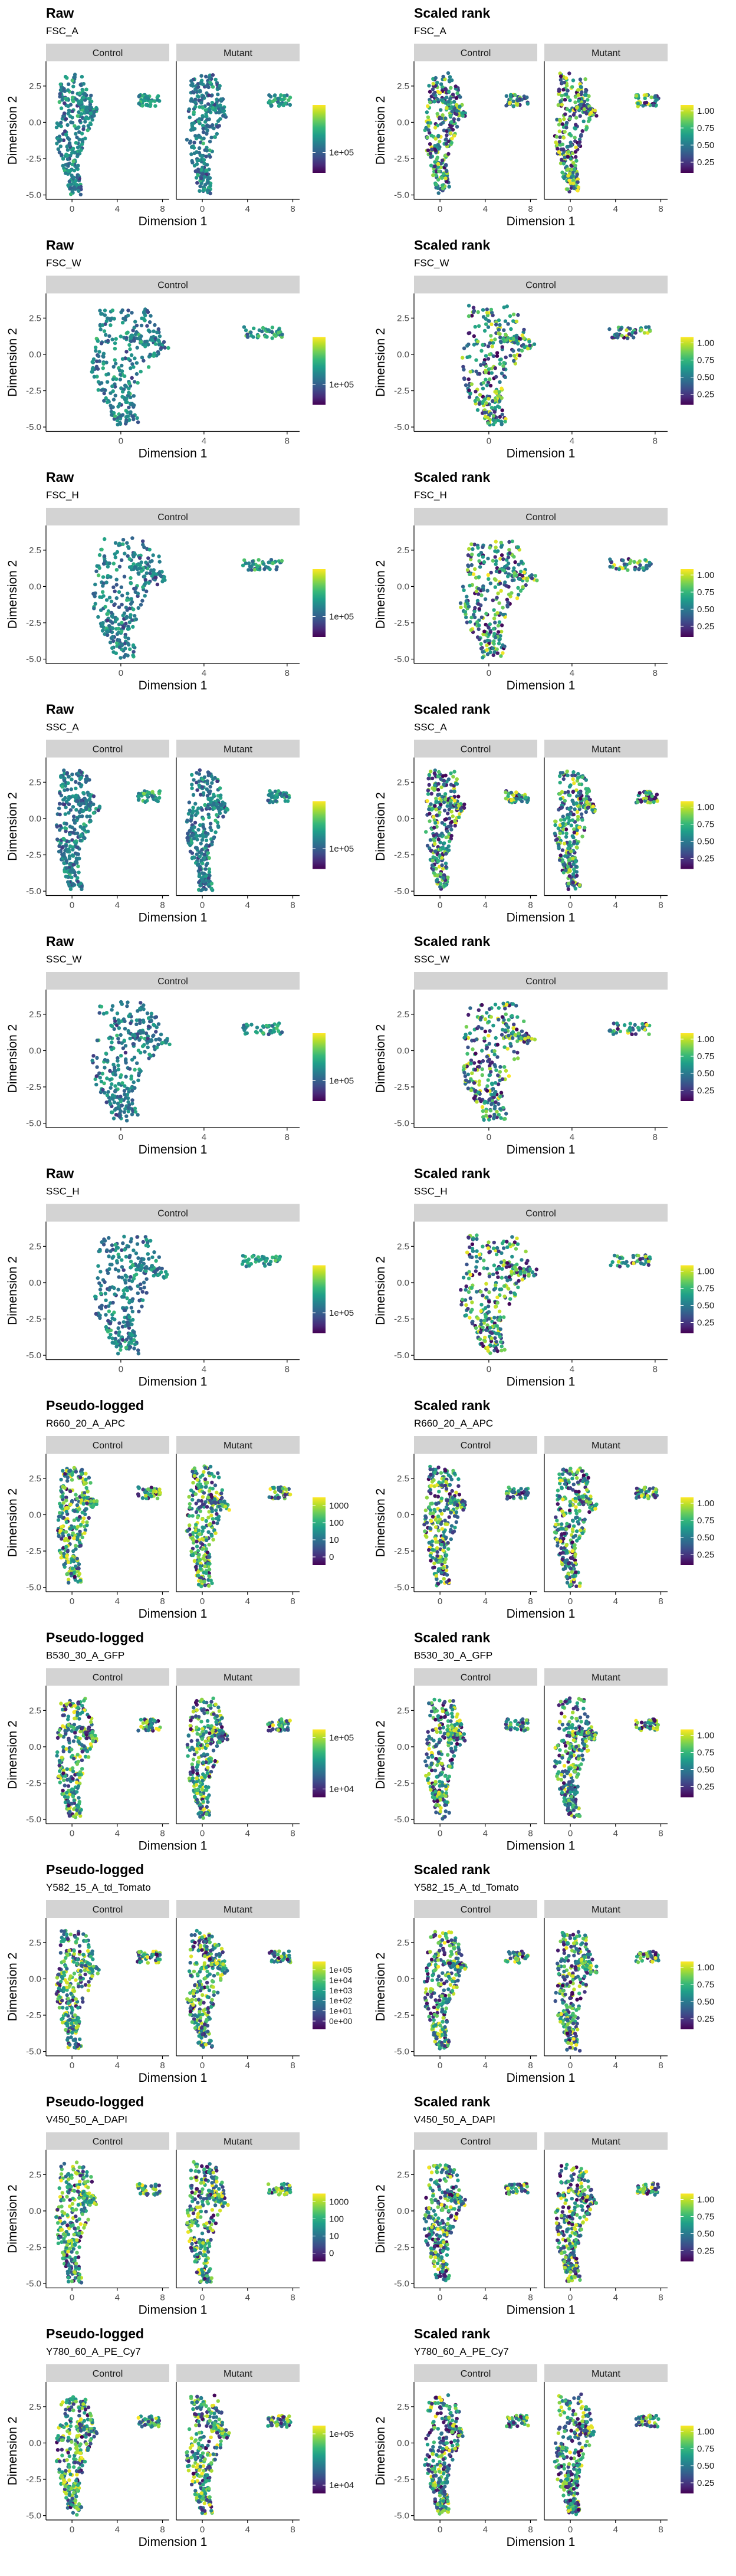  I want to click on facet-strip, so click(107, 52).